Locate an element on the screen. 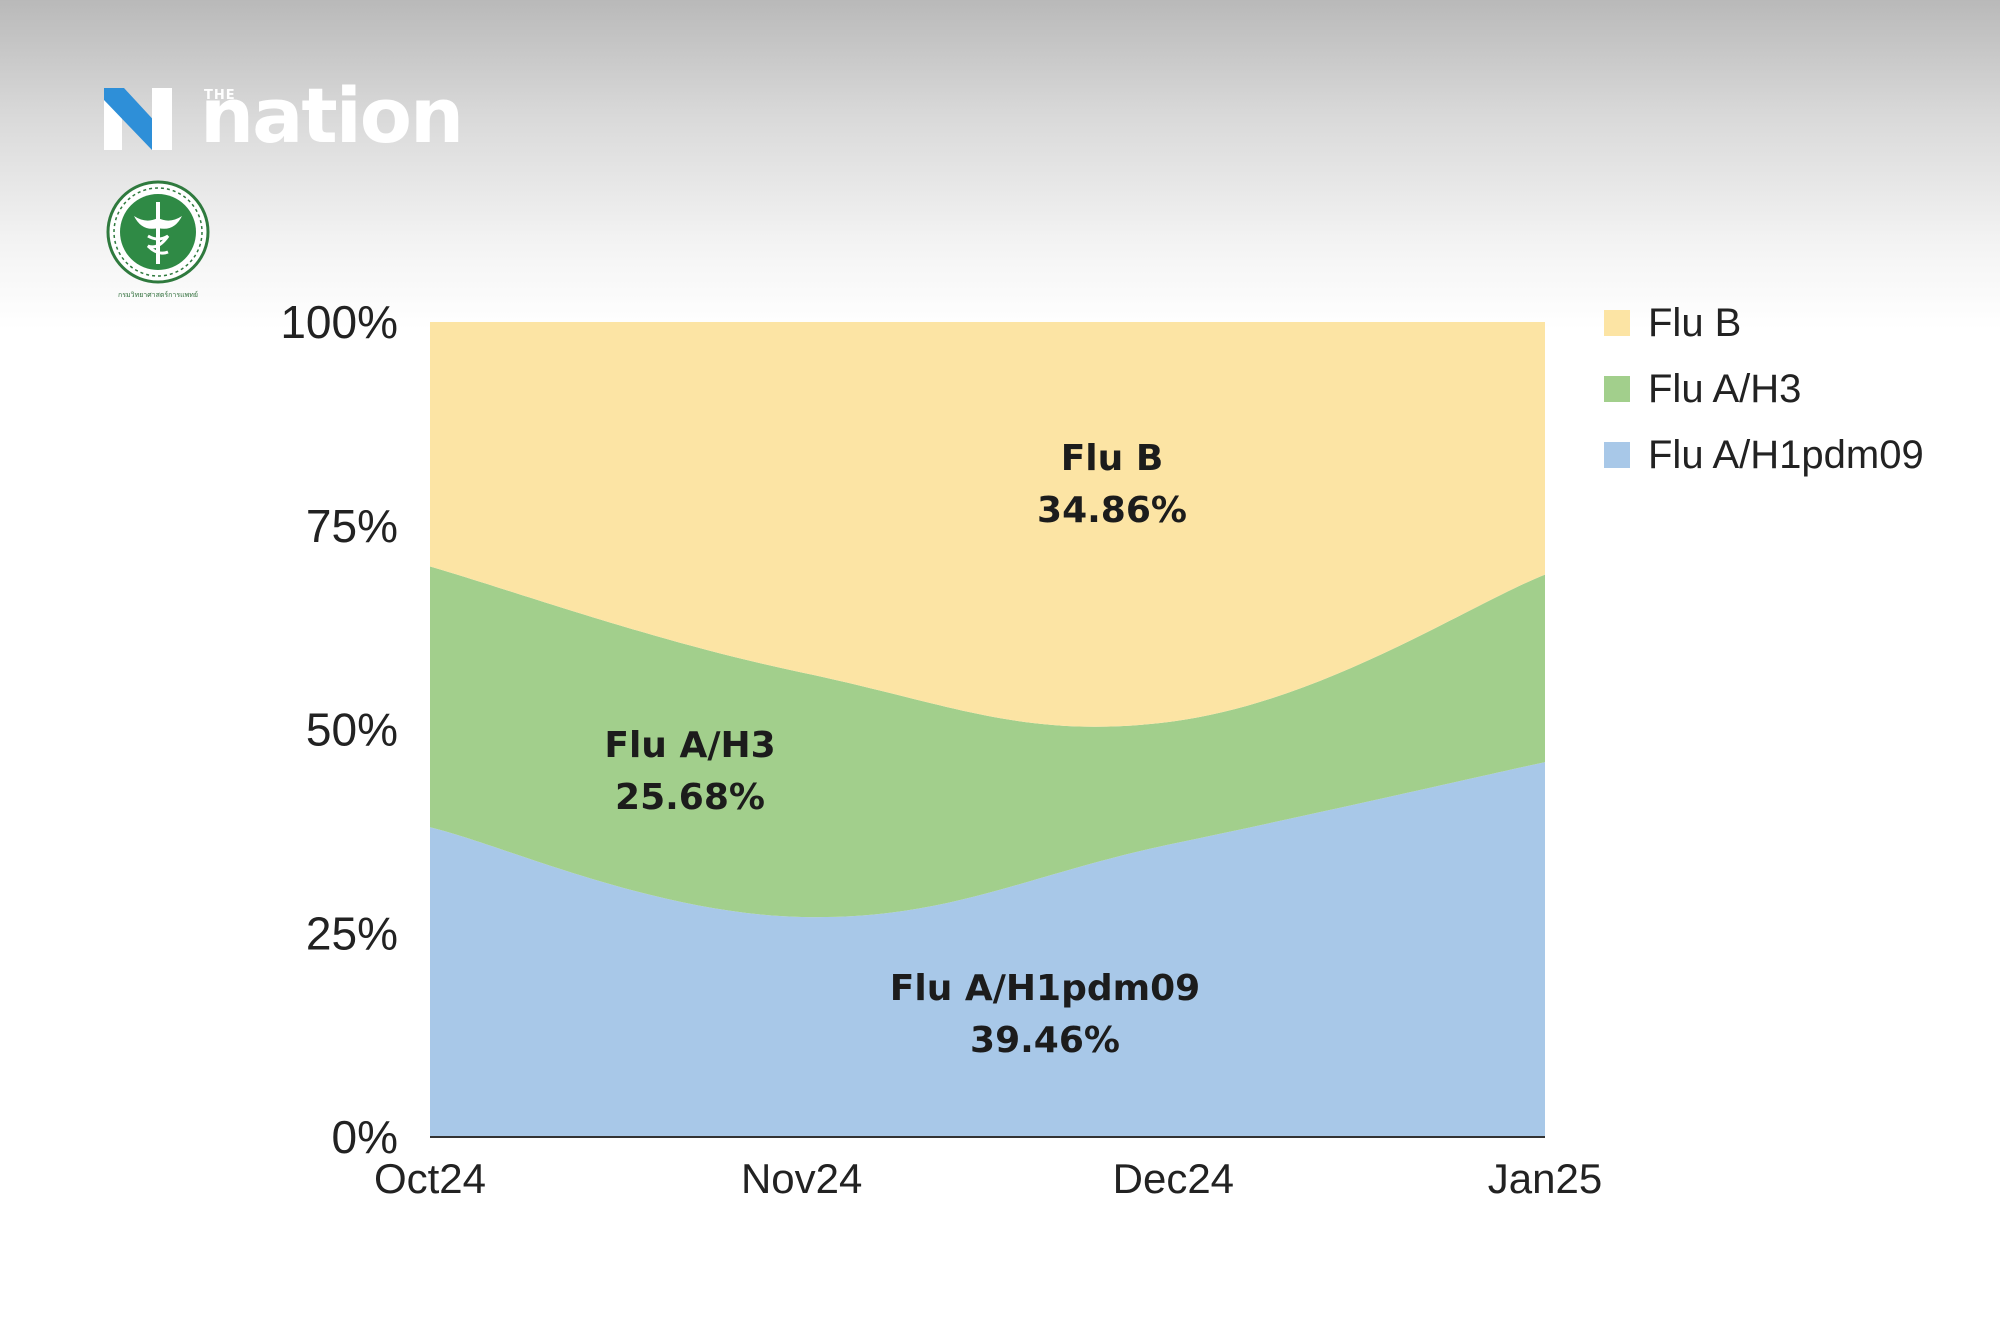 Image resolution: width=2000 pixels, height=1333 pixels. legend-item: Flu A/H3 is located at coordinates (1764, 389).